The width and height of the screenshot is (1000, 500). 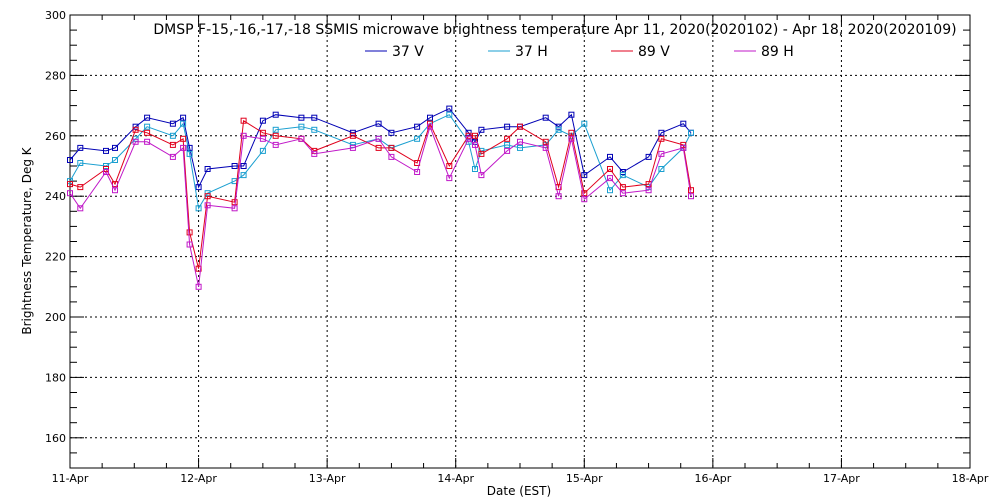 I want to click on x-tick-label: 16-Apr, so click(x=712, y=478).